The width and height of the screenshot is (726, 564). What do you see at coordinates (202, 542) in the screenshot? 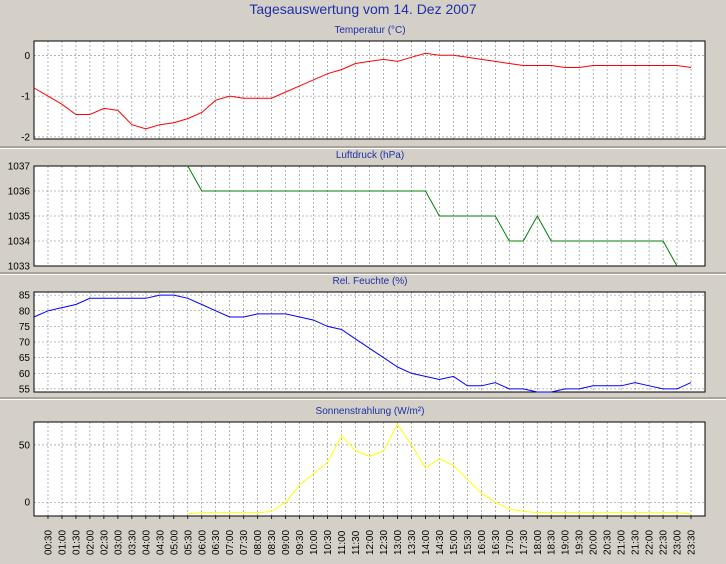
I see `x-tick-label: 06:00` at bounding box center [202, 542].